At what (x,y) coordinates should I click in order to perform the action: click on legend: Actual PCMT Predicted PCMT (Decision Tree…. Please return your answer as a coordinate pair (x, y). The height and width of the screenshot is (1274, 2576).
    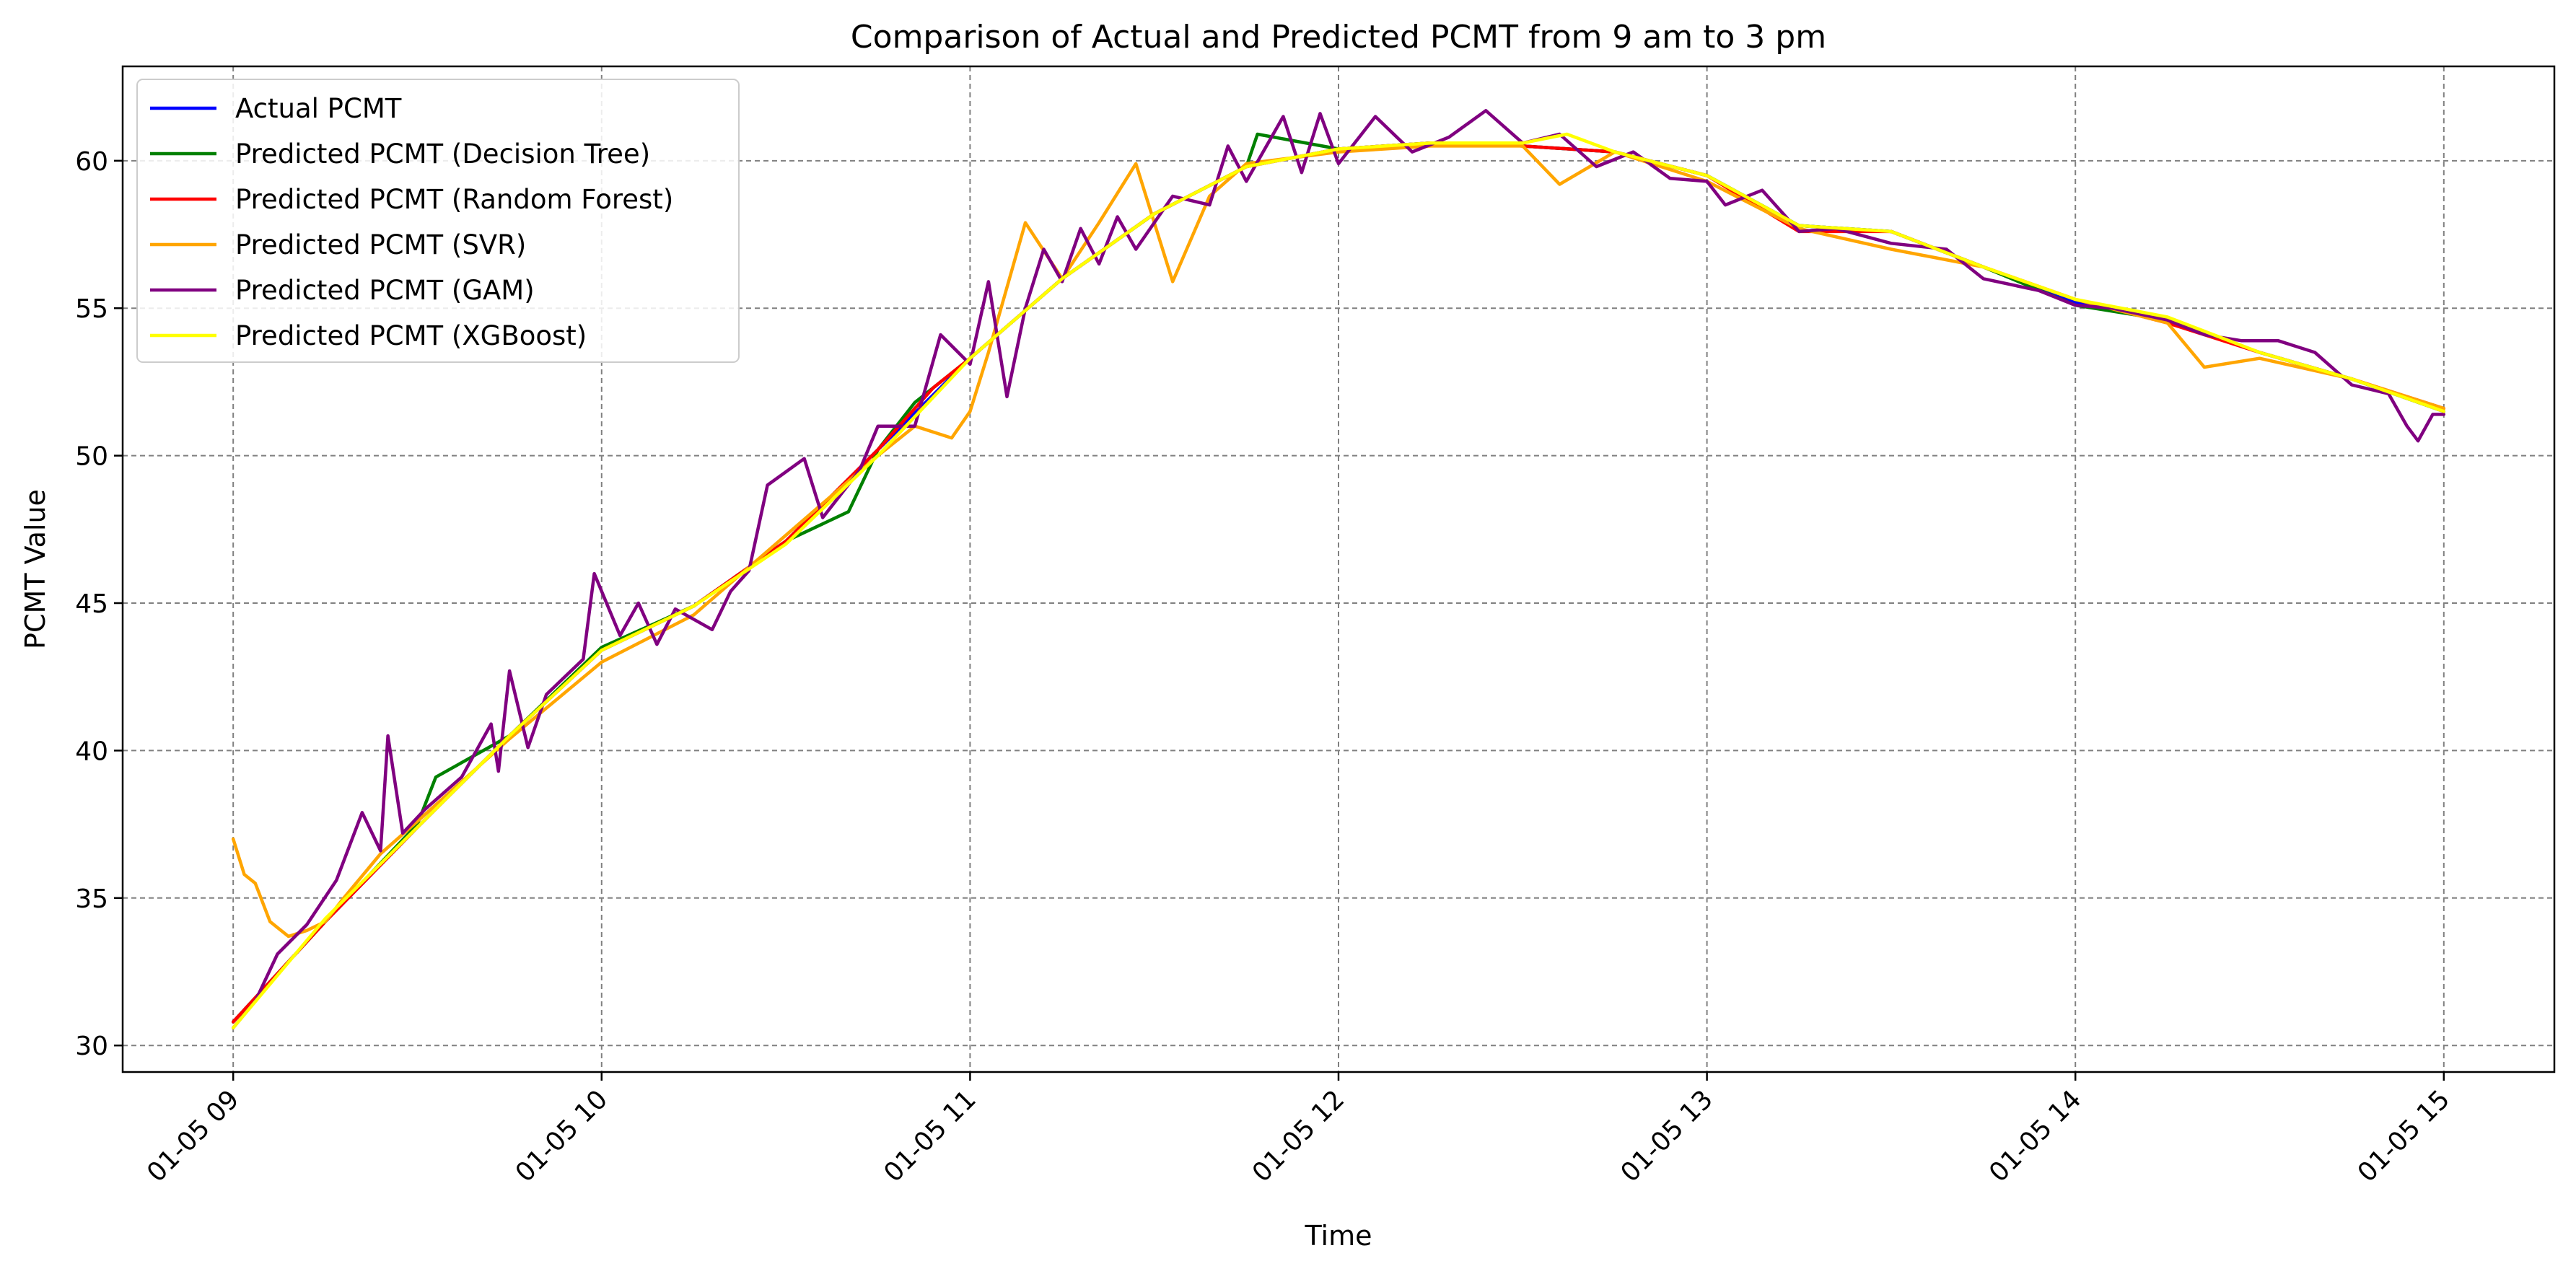
    Looking at the image, I should click on (438, 221).